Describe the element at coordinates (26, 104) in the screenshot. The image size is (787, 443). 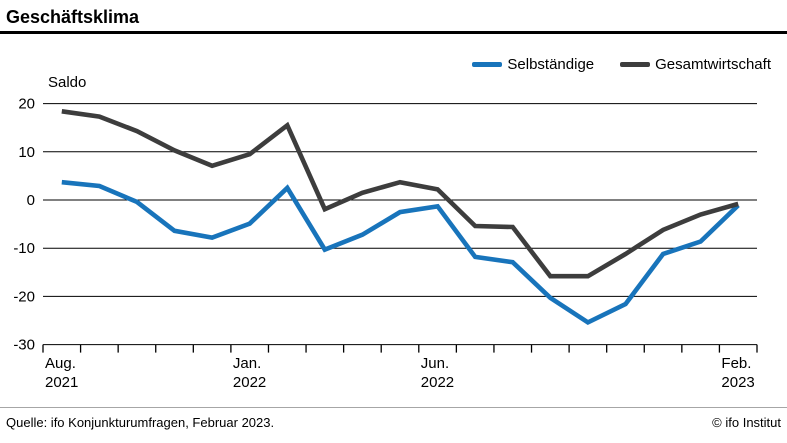
I see `y-tick-label: 20` at that location.